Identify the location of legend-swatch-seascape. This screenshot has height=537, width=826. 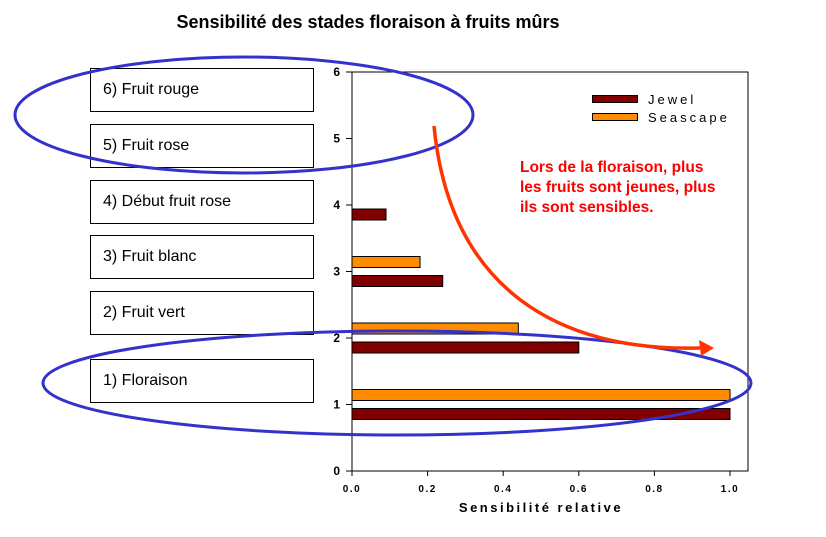
(615, 117).